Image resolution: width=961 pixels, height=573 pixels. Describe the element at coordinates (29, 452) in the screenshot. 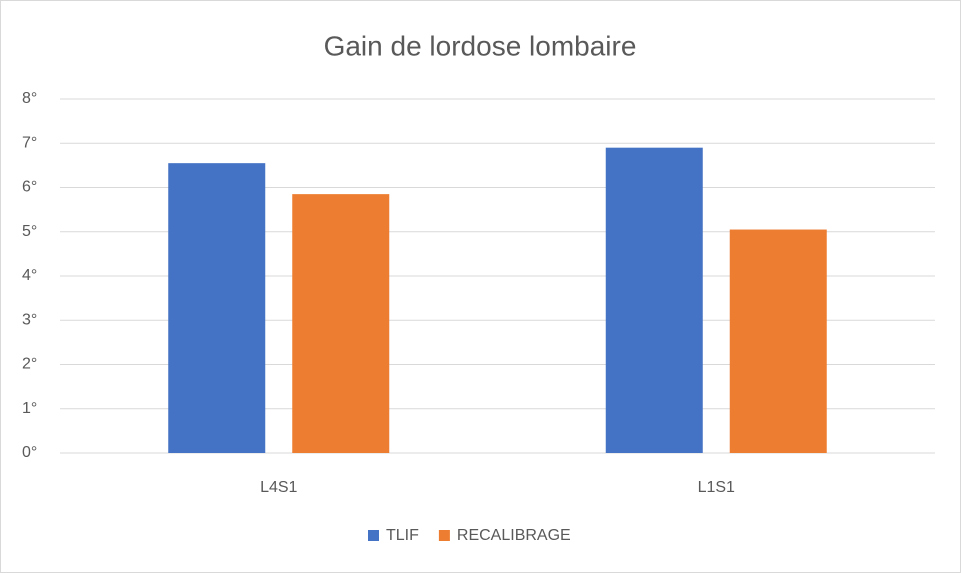

I see `y-tick-label: 0°` at that location.